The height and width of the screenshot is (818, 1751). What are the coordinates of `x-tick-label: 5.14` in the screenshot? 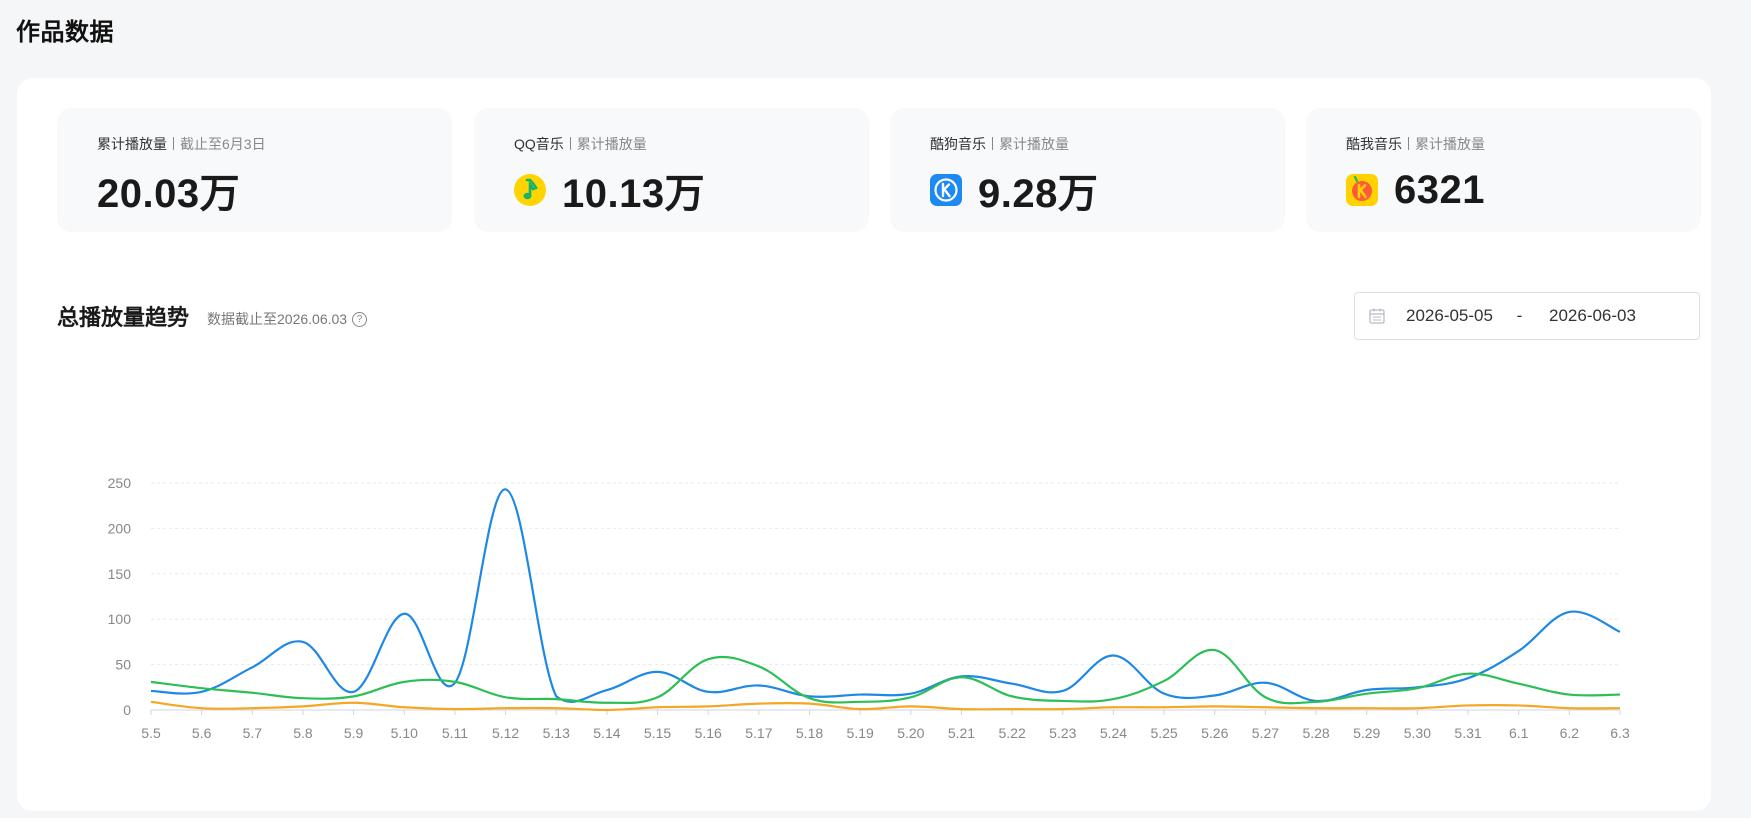 It's located at (606, 733).